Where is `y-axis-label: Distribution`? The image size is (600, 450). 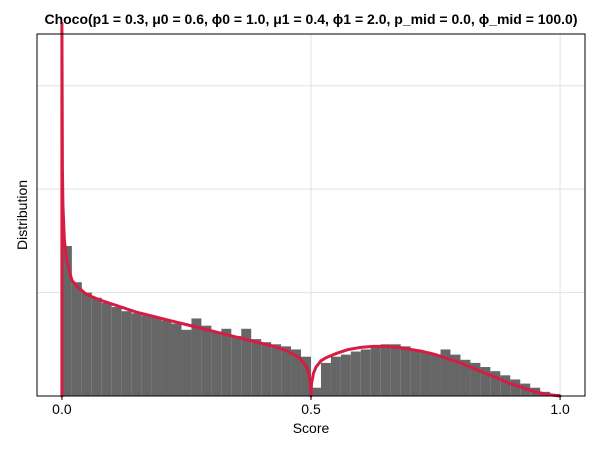
y-axis-label: Distribution is located at coordinates (22, 215).